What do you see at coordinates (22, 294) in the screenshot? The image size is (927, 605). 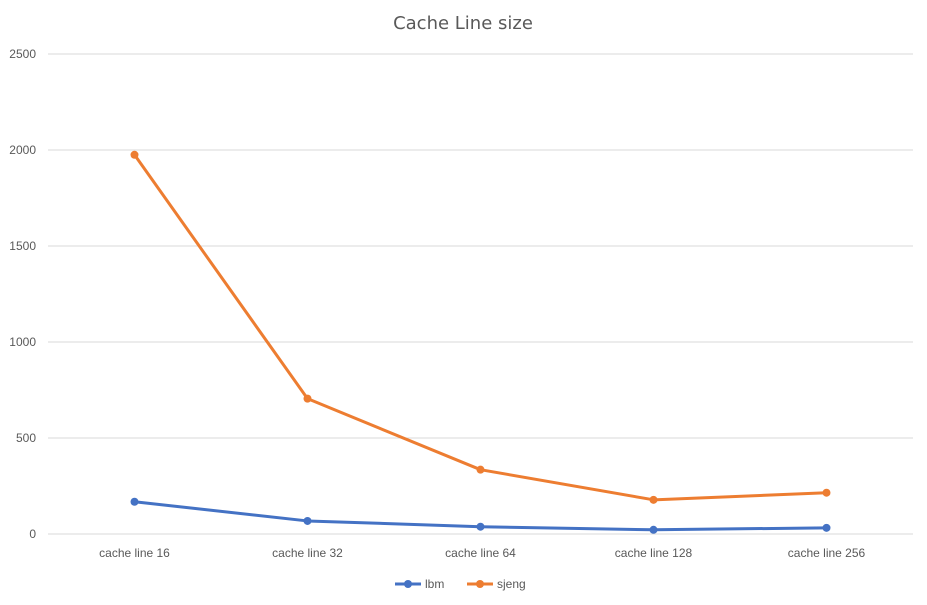 I see `y-axis-ticks: 0 500 1000 1500 2000 2500` at bounding box center [22, 294].